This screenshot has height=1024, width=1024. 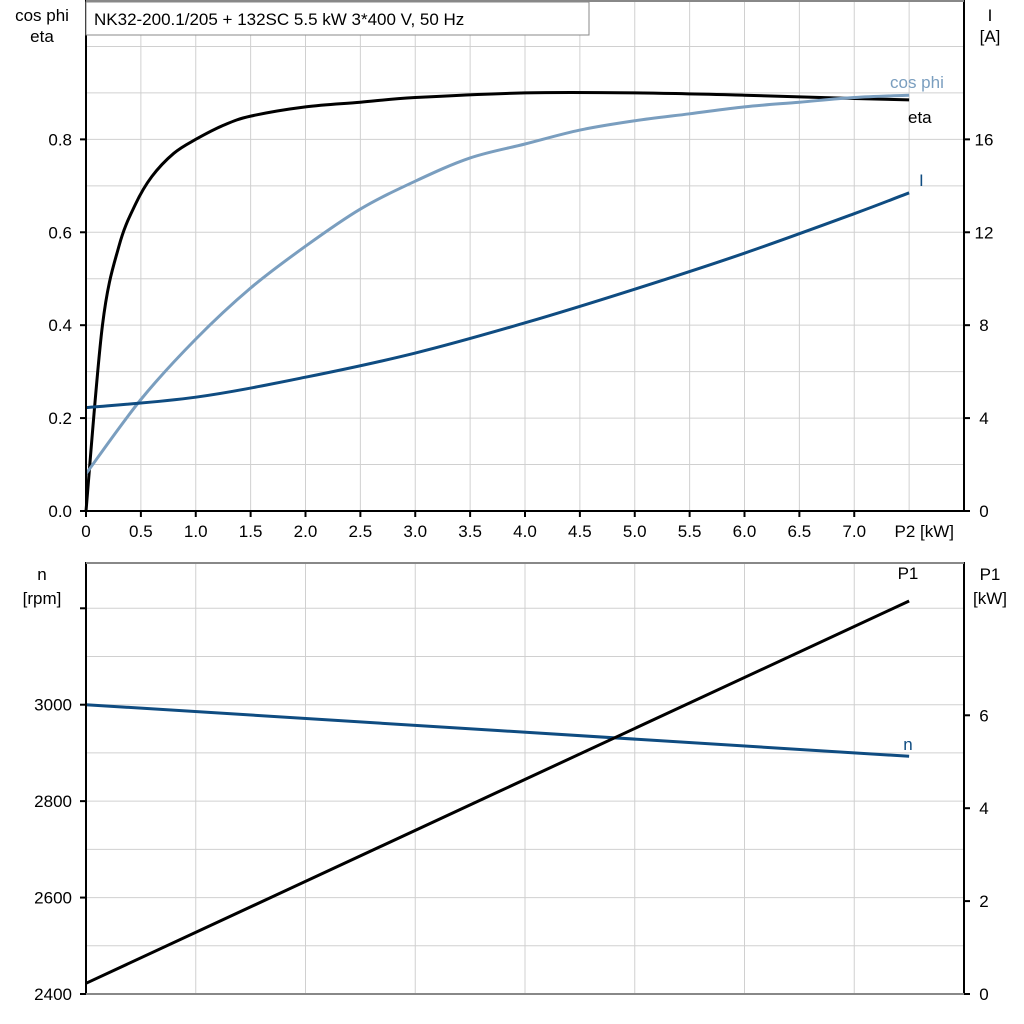 I want to click on x-tick-label: 7.0, so click(x=854, y=531).